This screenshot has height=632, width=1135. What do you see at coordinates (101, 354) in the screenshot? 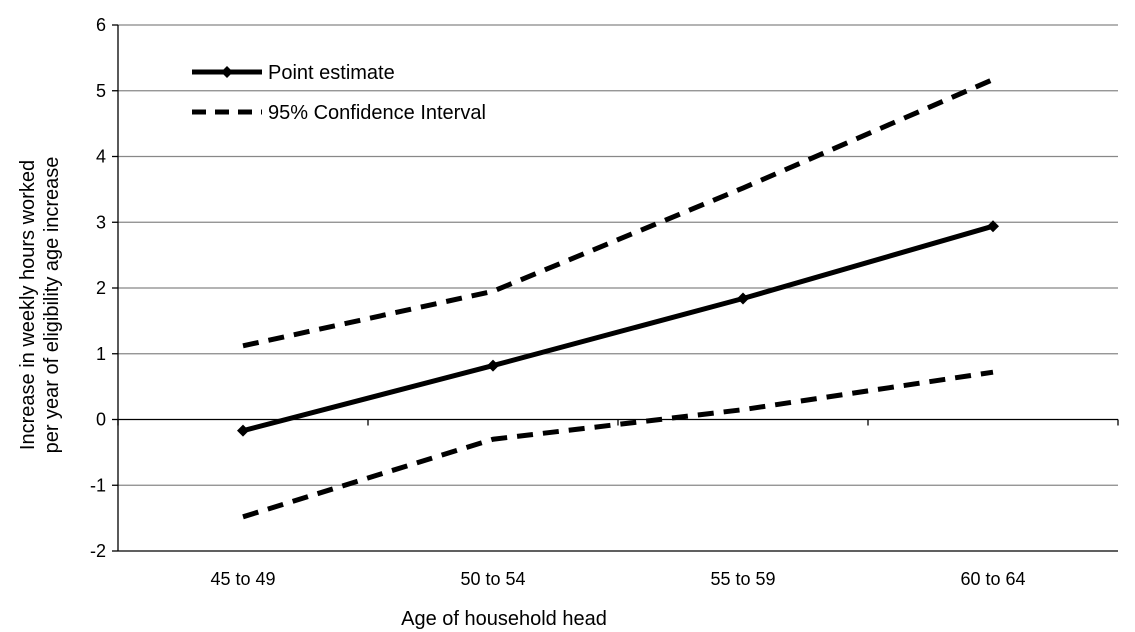
I see `y-tick-label: 1` at bounding box center [101, 354].